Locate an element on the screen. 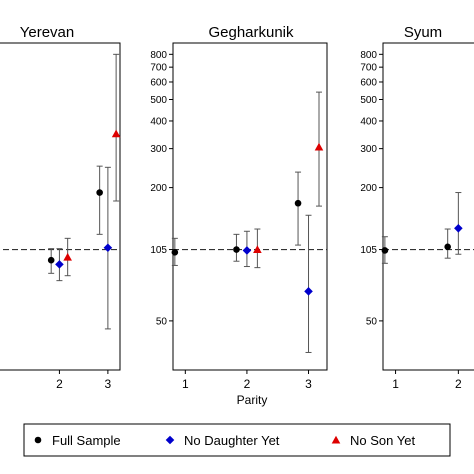  legend-frame is located at coordinates (237, 440).